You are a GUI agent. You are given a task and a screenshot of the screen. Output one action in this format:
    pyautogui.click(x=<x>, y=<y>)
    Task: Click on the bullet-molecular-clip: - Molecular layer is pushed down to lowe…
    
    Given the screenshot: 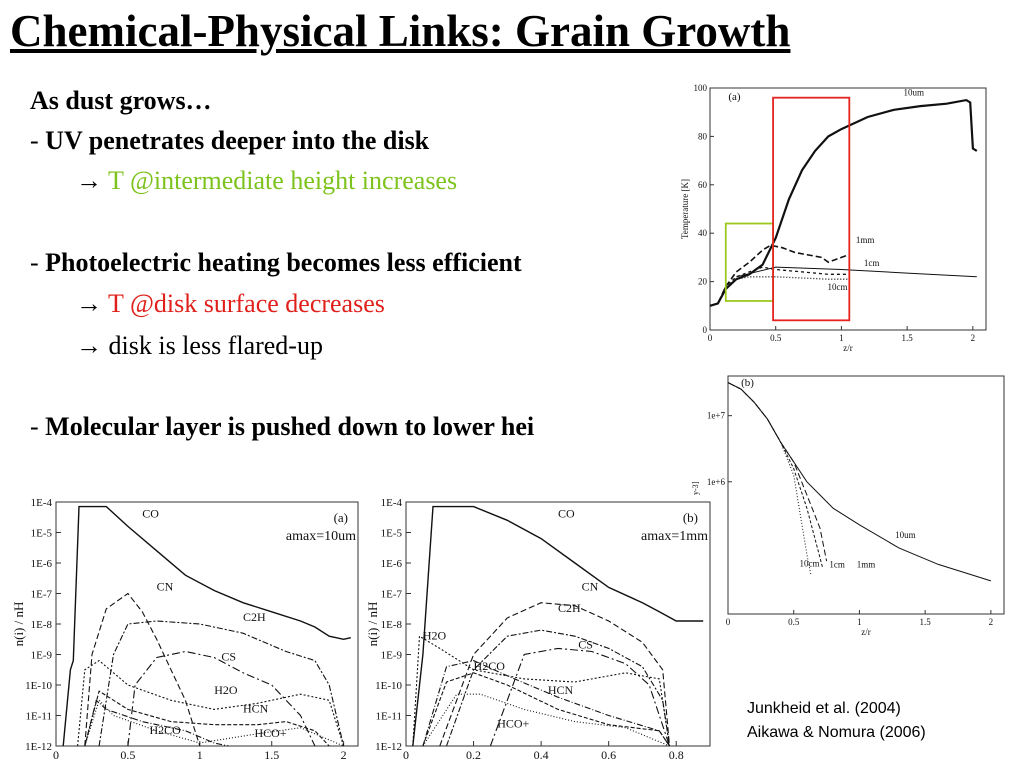 What is the action you would take?
    pyautogui.click(x=344, y=430)
    